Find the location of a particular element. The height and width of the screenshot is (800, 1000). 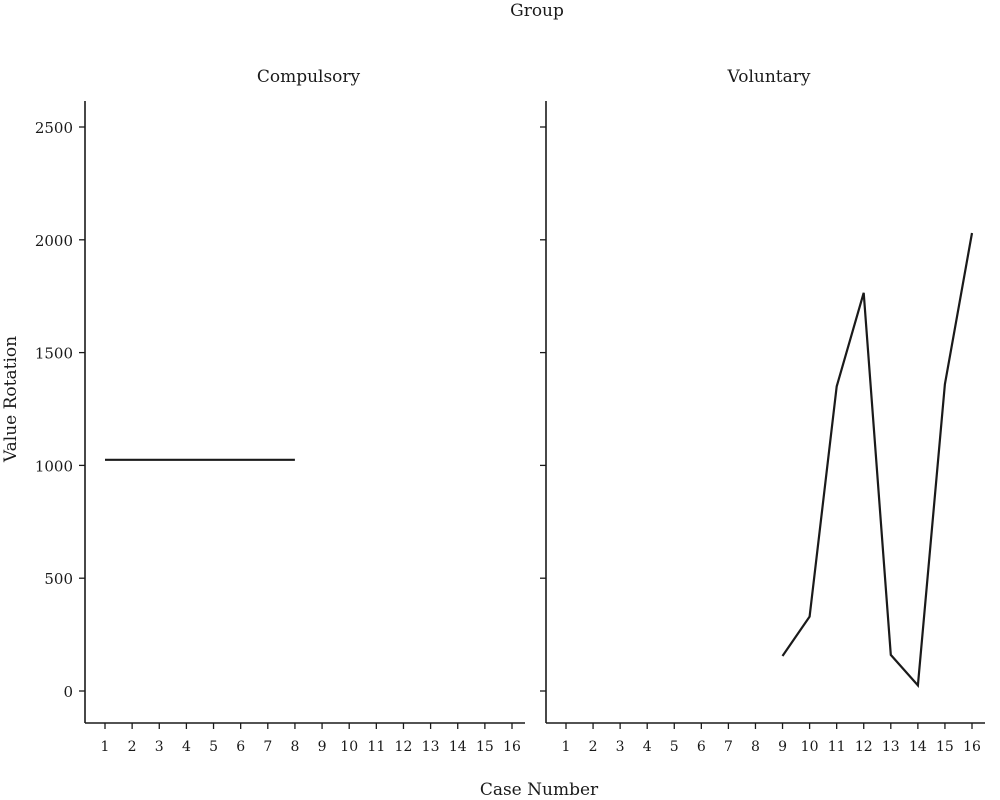

y-tick-label: 0 is located at coordinates (68, 692).